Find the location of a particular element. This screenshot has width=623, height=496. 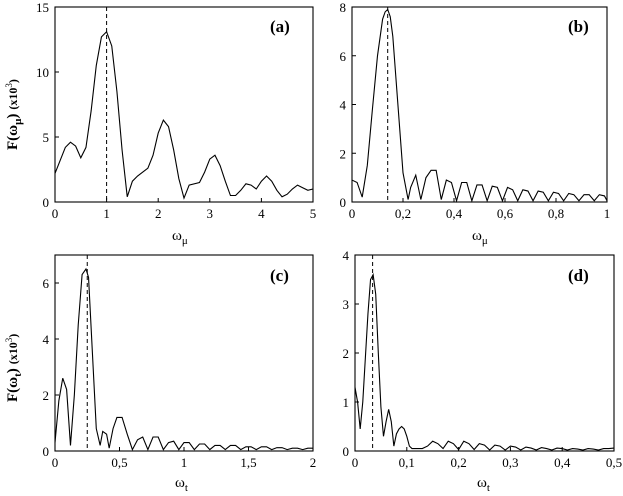

panel-b-ytick-label: 8 is located at coordinates (343, 7).